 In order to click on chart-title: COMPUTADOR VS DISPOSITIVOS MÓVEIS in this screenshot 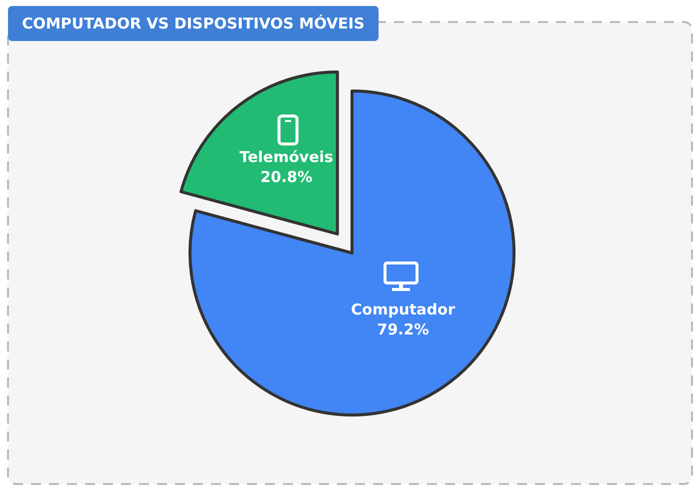, I will do `click(193, 23)`.